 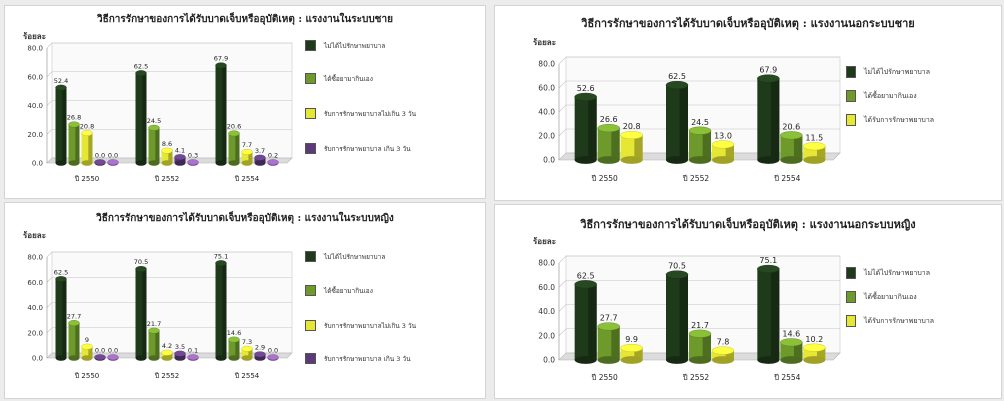 What do you see at coordinates (370, 325) in the screenshot?
I see `legend-label: รับการรักษาพยาบาลไม่เกิน 3 วัน` at bounding box center [370, 325].